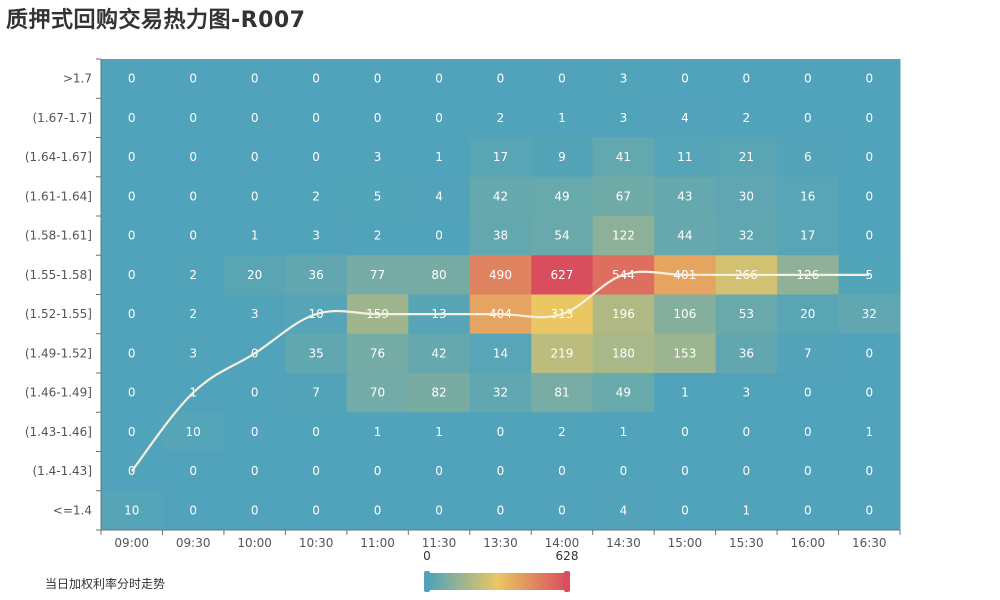 Image resolution: width=1000 pixels, height=600 pixels. What do you see at coordinates (497, 581) in the screenshot?
I see `visual-map-bar` at bounding box center [497, 581].